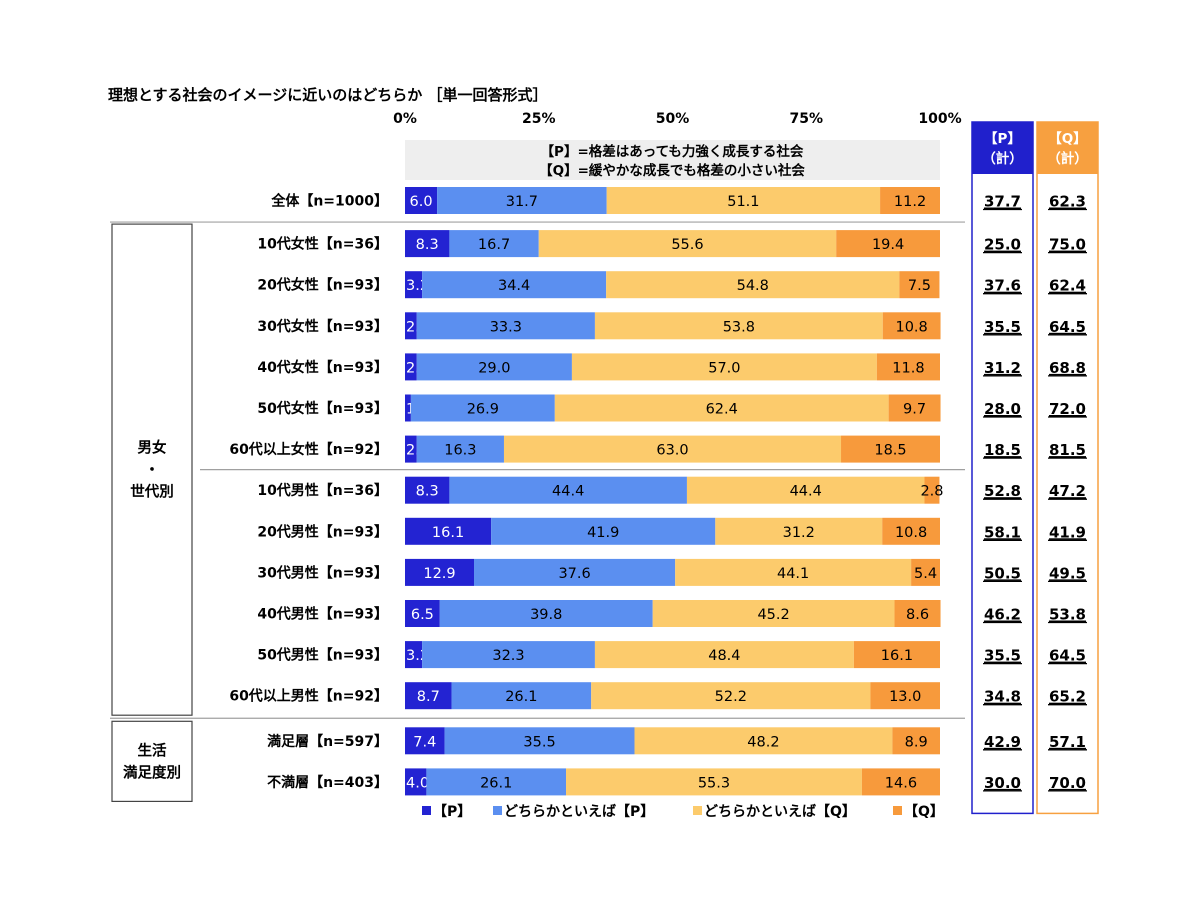 This screenshot has height=900, width=1200. Describe the element at coordinates (1067, 245) in the screenshot. I see `total-q-value: 75.0` at that location.